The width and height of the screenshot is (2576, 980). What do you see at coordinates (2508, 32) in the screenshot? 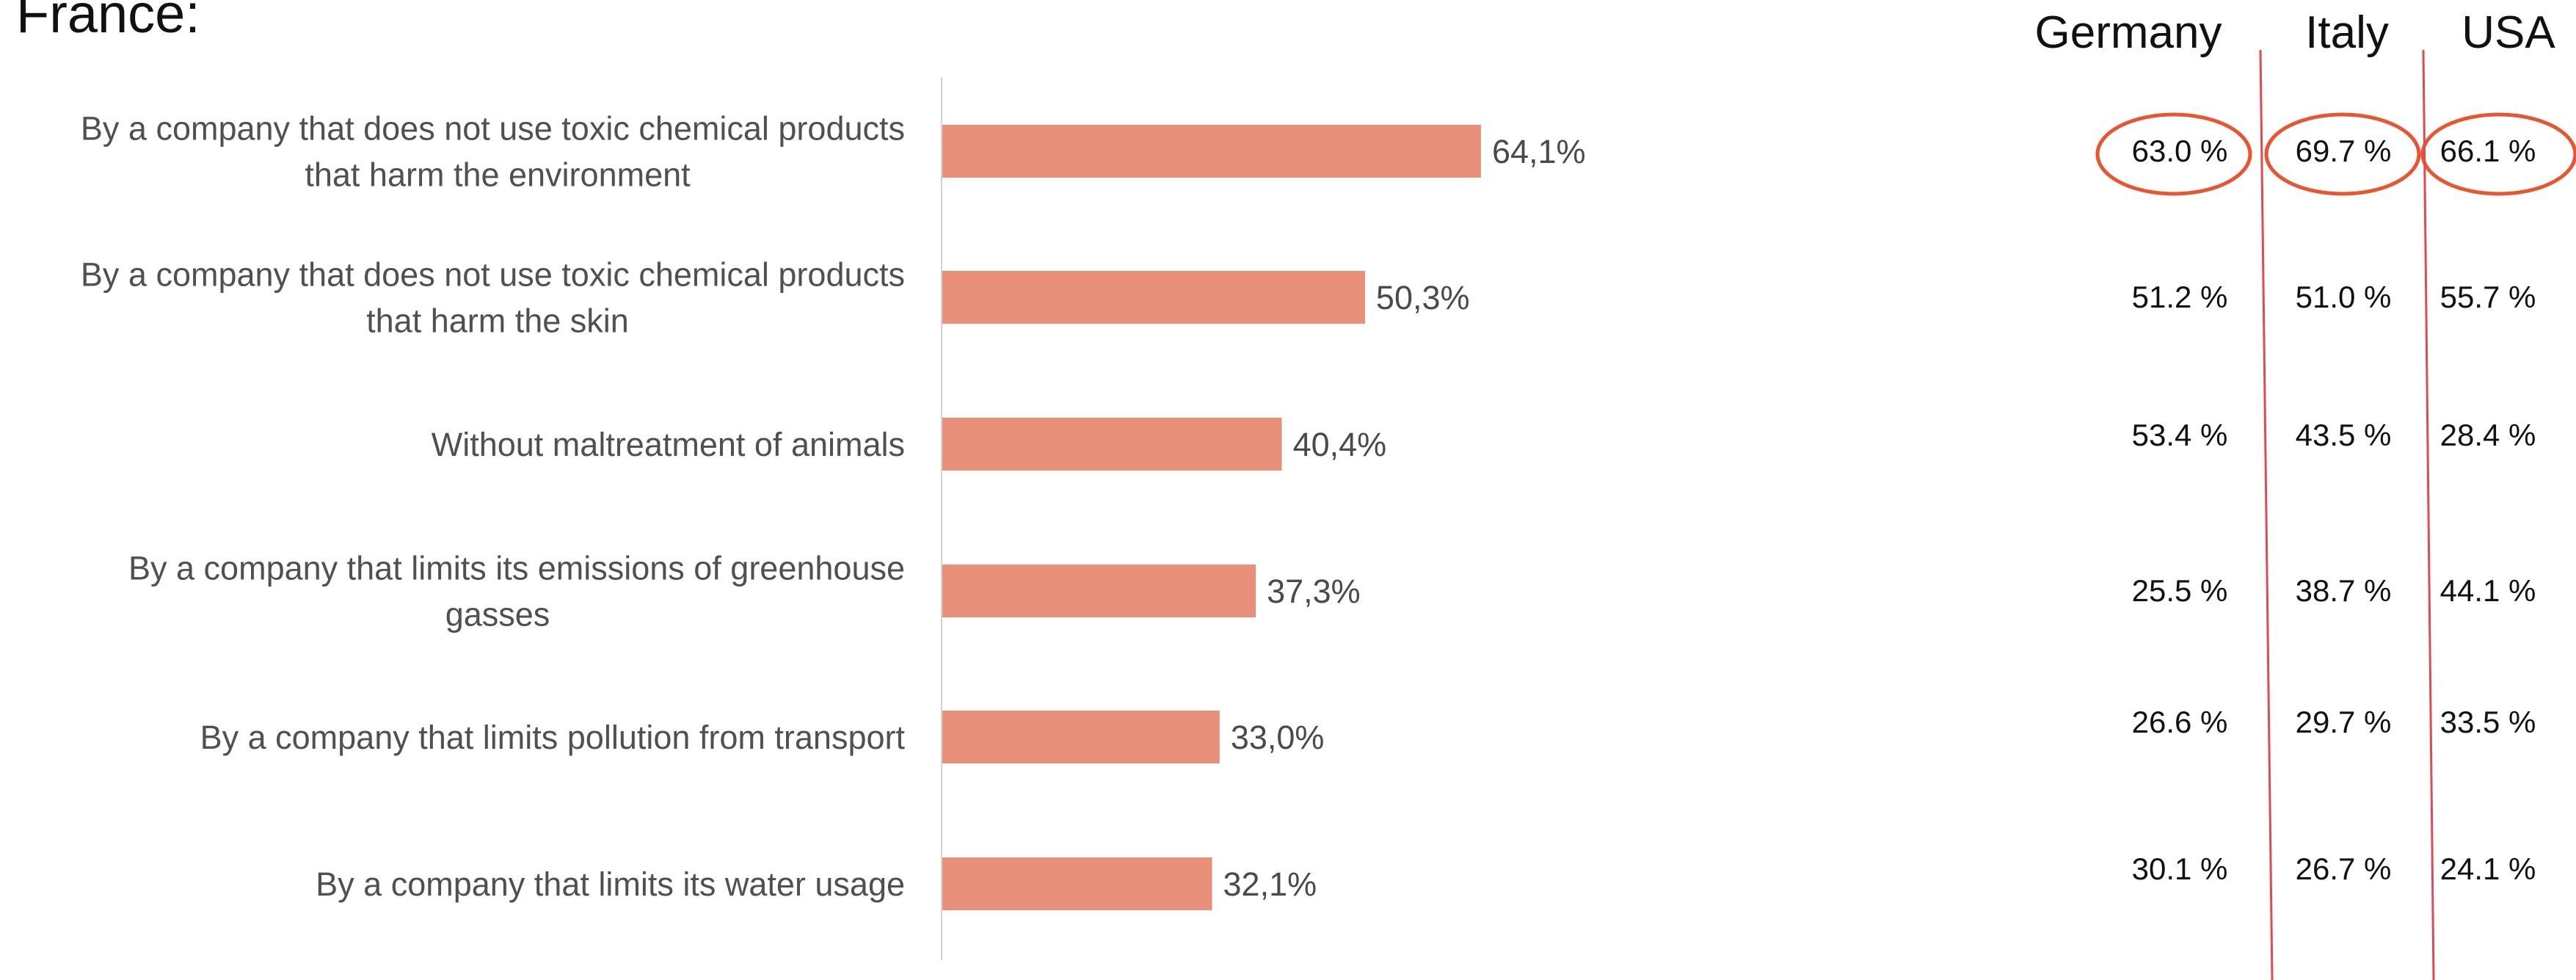
I see `country-header: USA` at bounding box center [2508, 32].